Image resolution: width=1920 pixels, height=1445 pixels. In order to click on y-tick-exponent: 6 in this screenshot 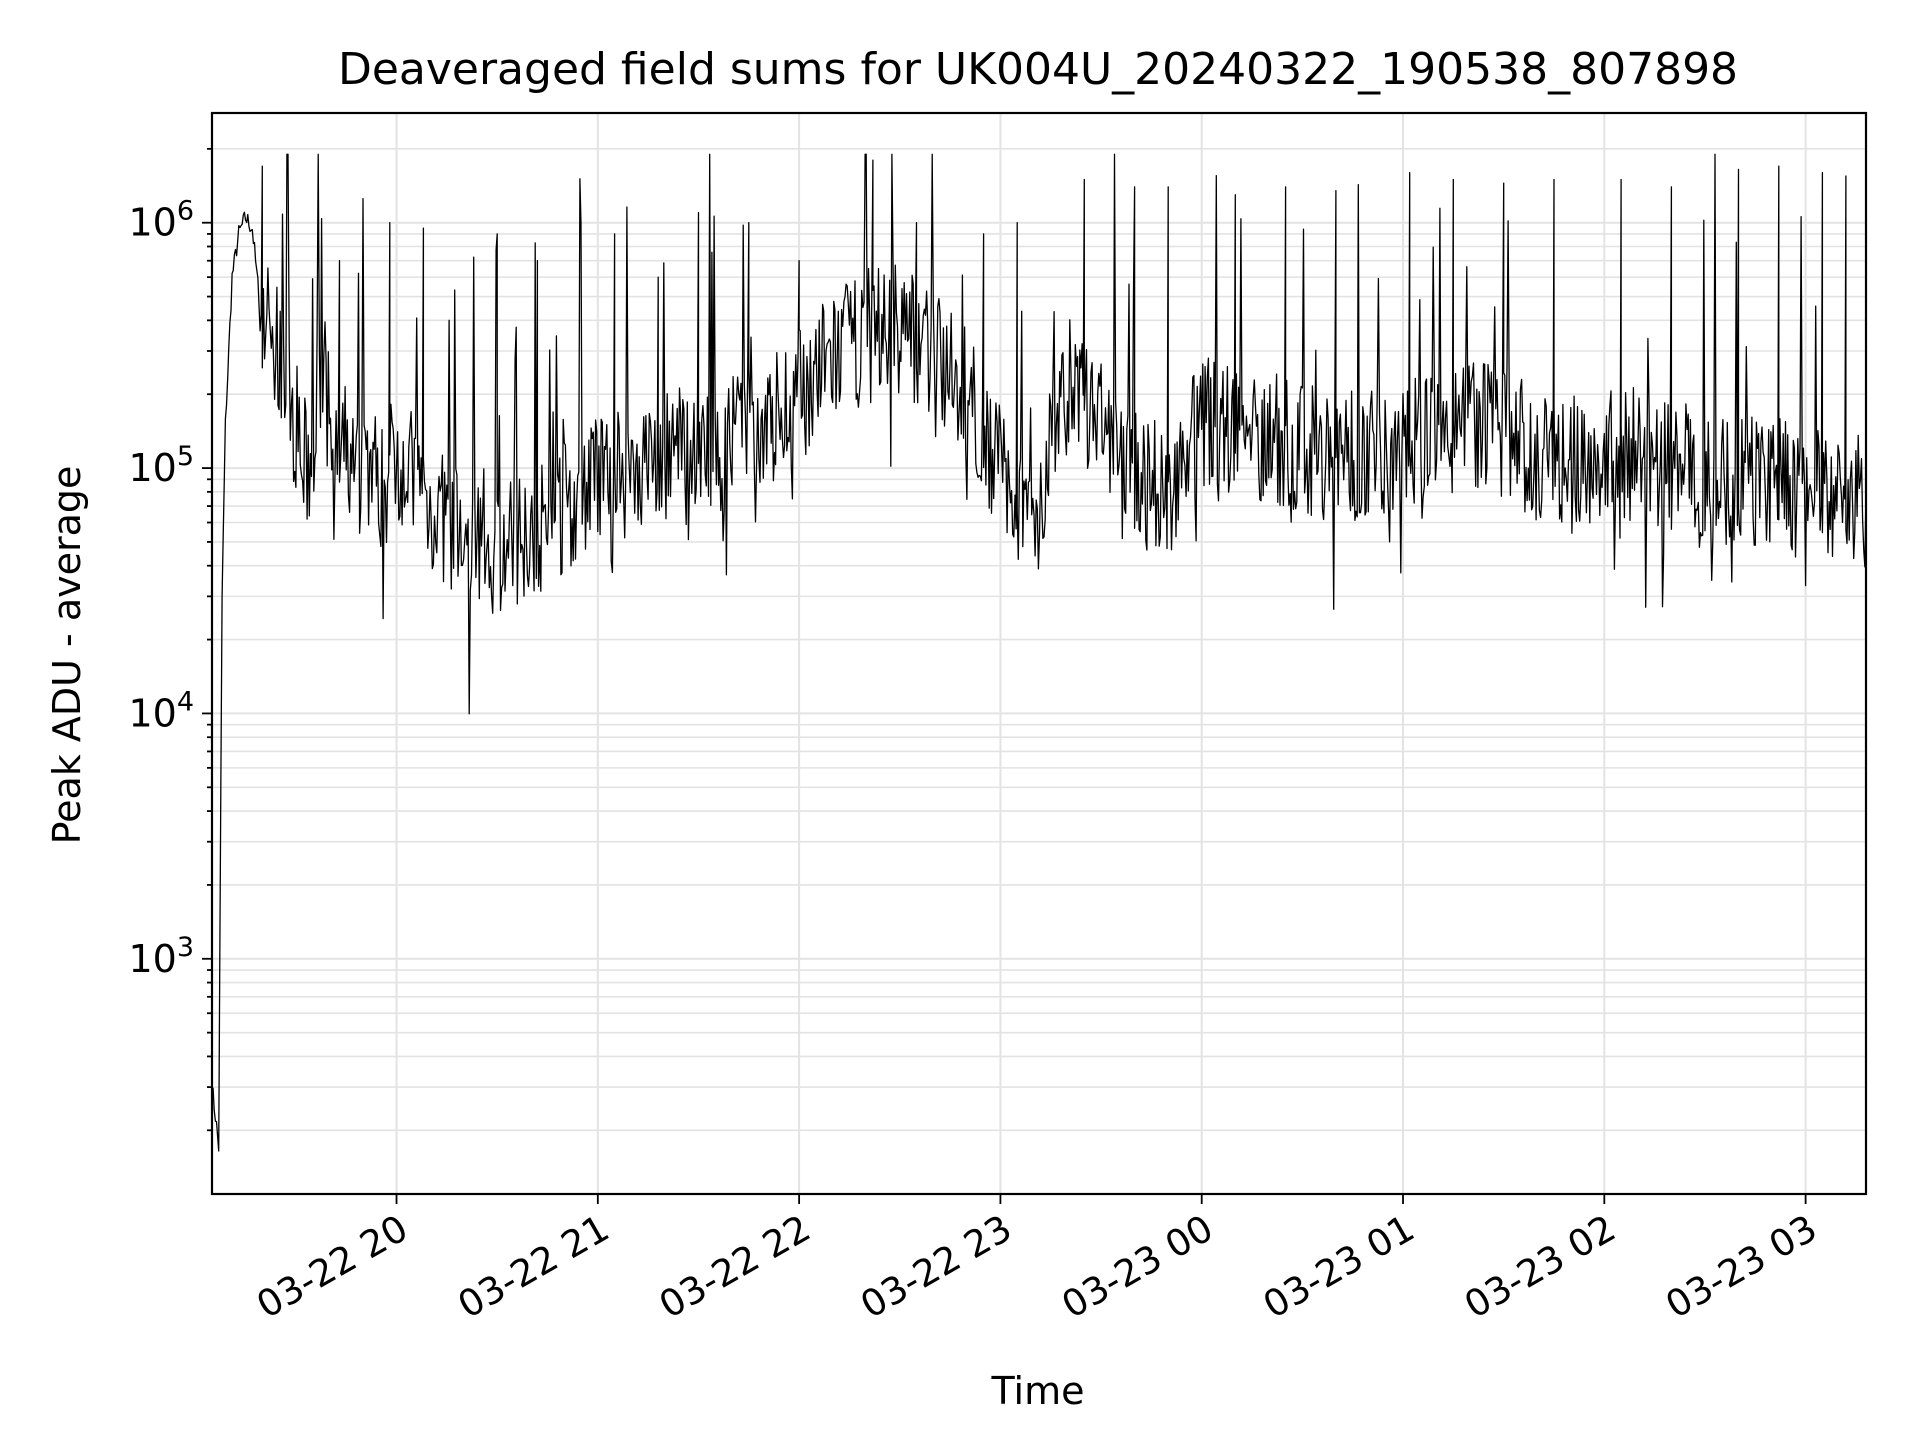, I will do `click(185, 211)`.